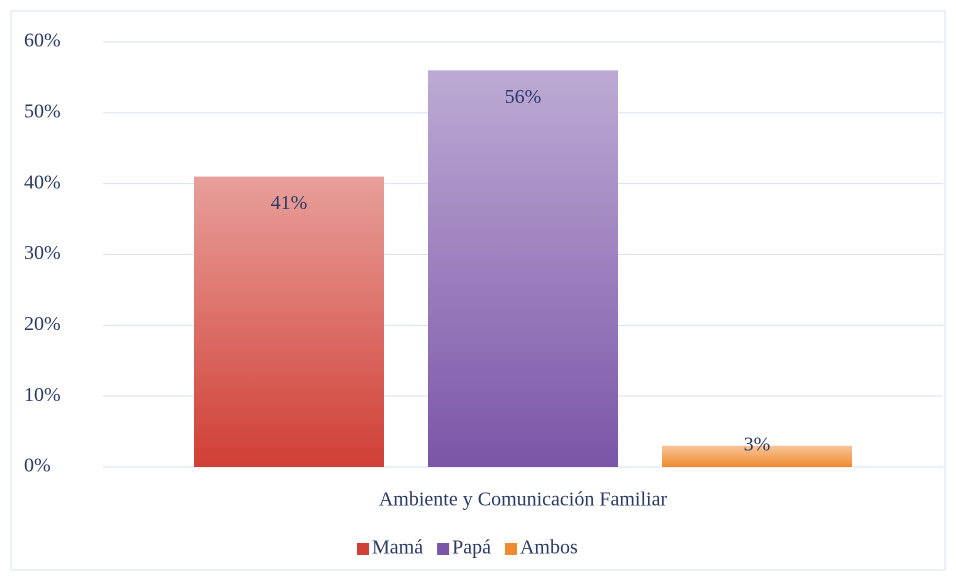 The height and width of the screenshot is (581, 956). I want to click on legend-label: Mamá, so click(397, 548).